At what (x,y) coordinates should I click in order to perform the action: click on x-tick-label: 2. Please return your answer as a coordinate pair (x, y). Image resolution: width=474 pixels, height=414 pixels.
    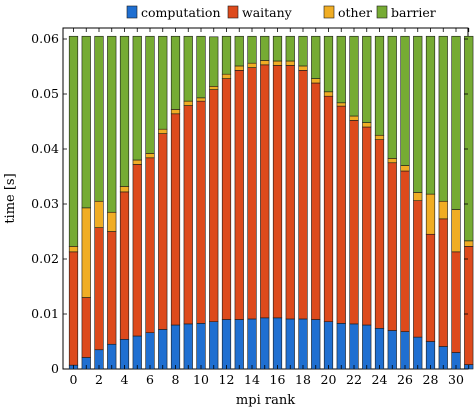
    Looking at the image, I should click on (99, 379).